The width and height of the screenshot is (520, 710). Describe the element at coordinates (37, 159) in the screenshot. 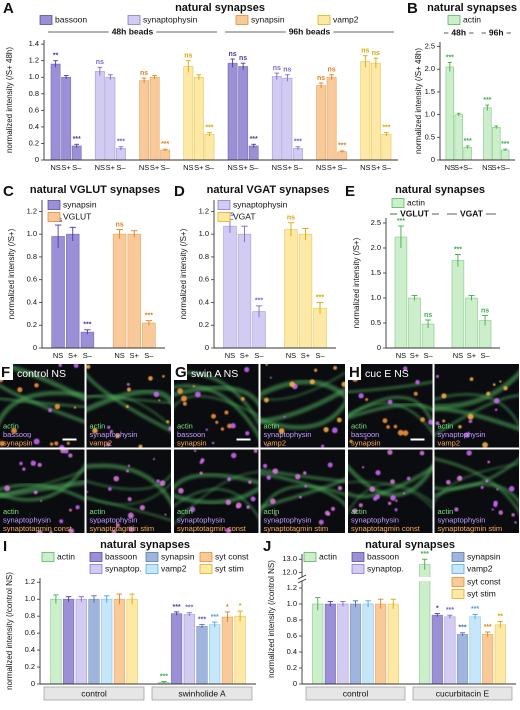

I see `y-tick-label: 0` at that location.